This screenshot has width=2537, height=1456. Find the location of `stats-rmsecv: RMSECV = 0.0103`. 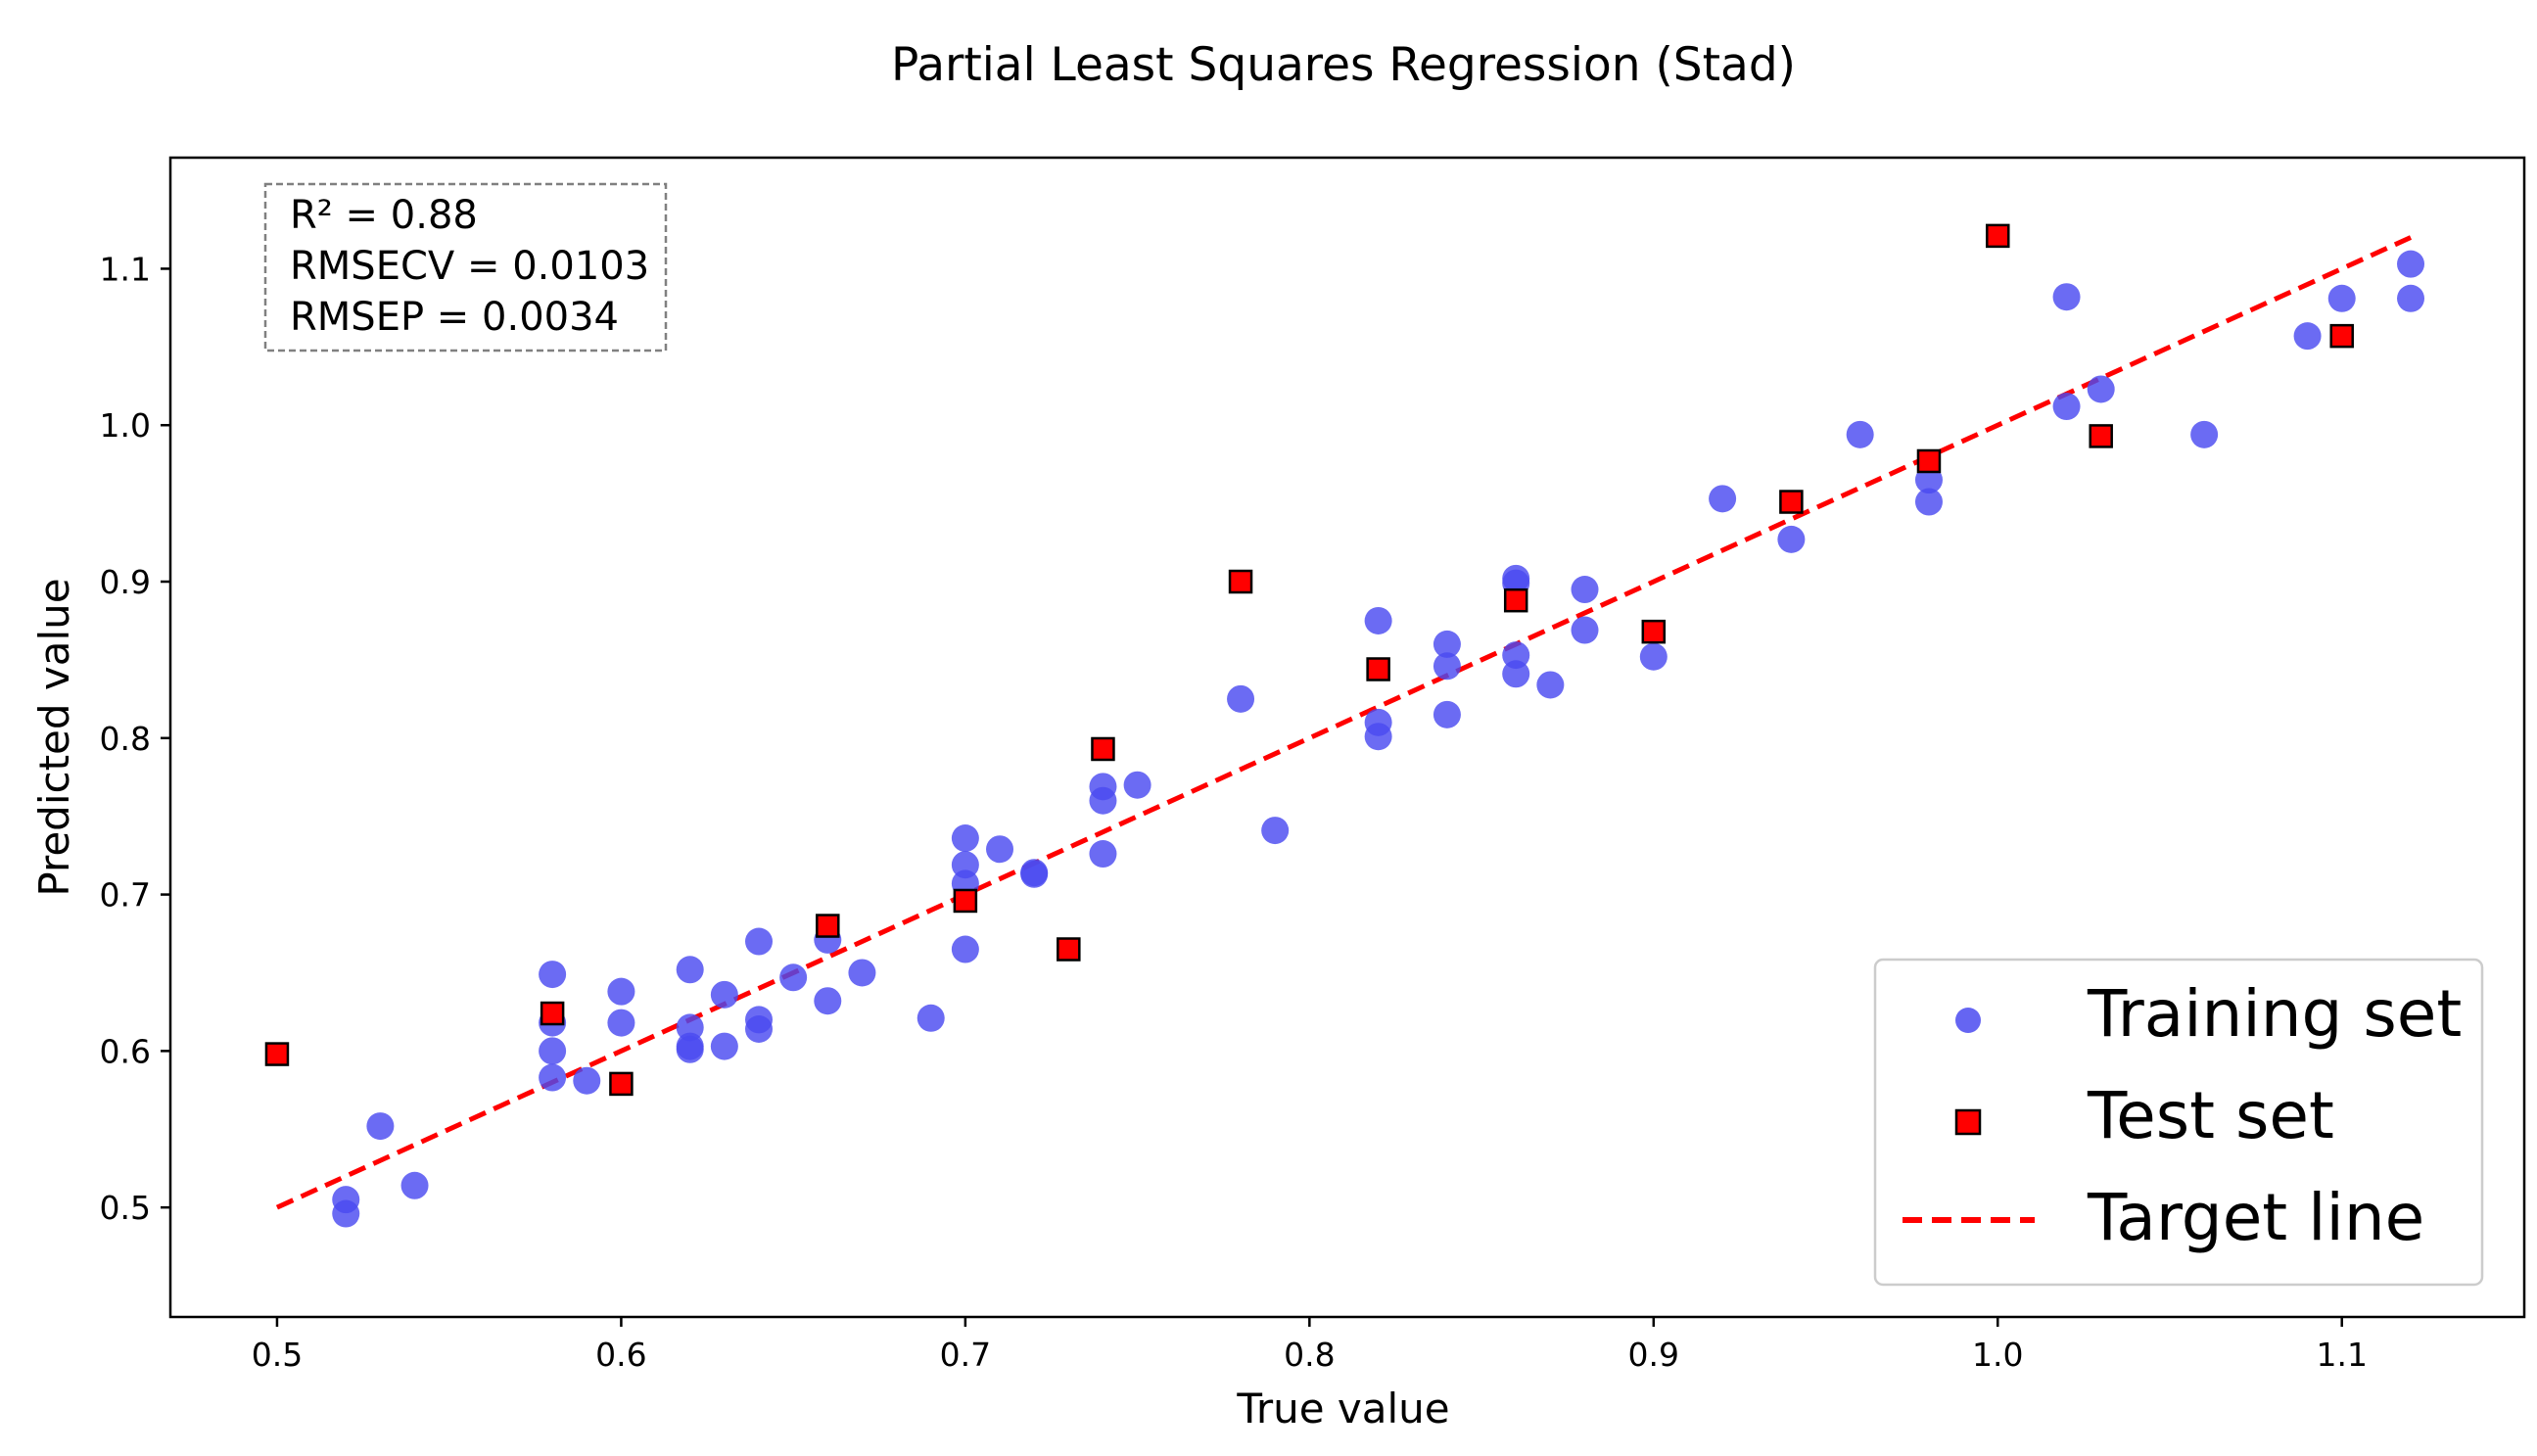

stats-rmsecv: RMSECV = 0.0103 is located at coordinates (469, 266).